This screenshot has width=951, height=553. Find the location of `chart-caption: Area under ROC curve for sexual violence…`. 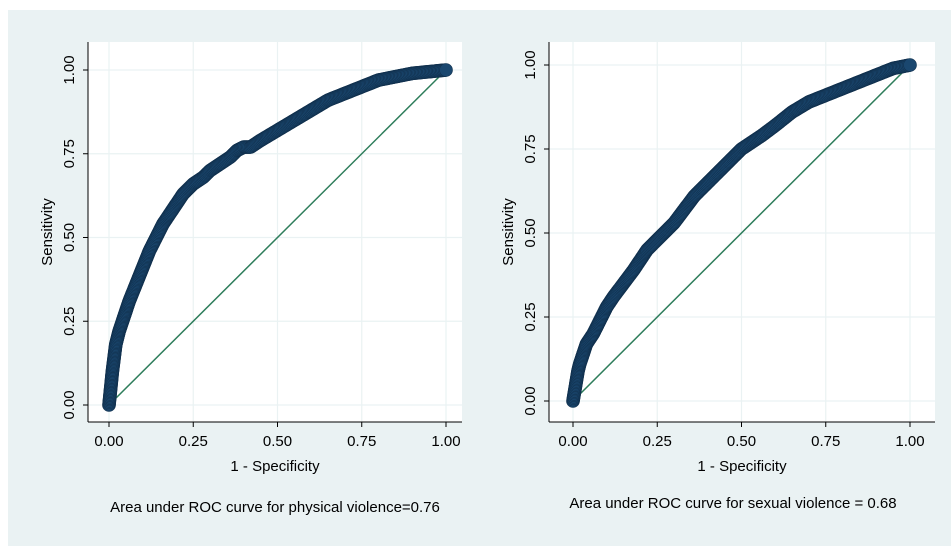

chart-caption: Area under ROC curve for sexual violence… is located at coordinates (732, 503).